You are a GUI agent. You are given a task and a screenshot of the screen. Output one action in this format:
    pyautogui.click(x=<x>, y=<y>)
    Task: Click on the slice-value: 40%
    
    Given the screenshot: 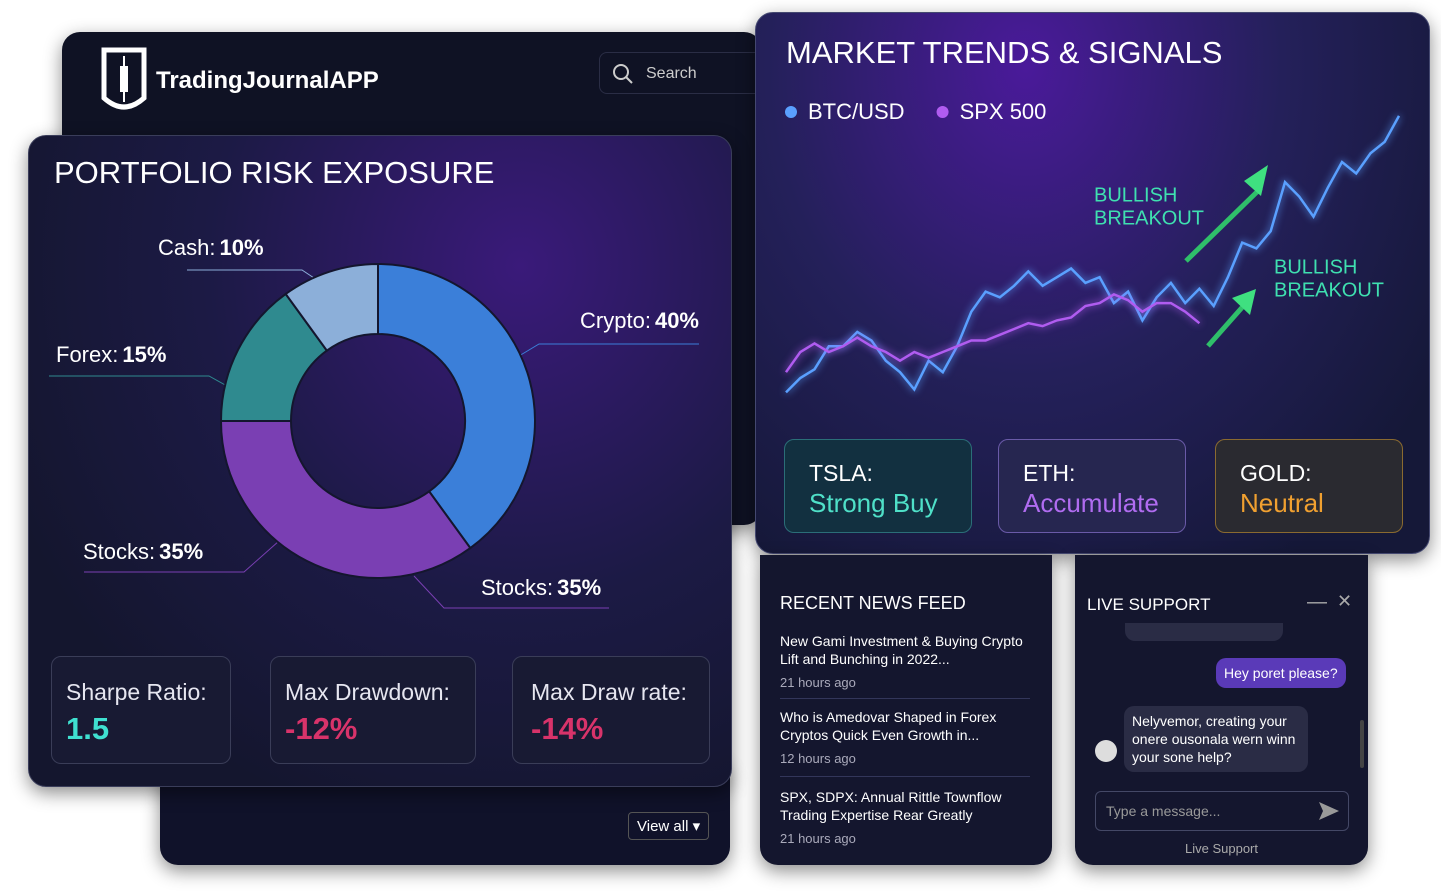 What is the action you would take?
    pyautogui.click(x=677, y=320)
    